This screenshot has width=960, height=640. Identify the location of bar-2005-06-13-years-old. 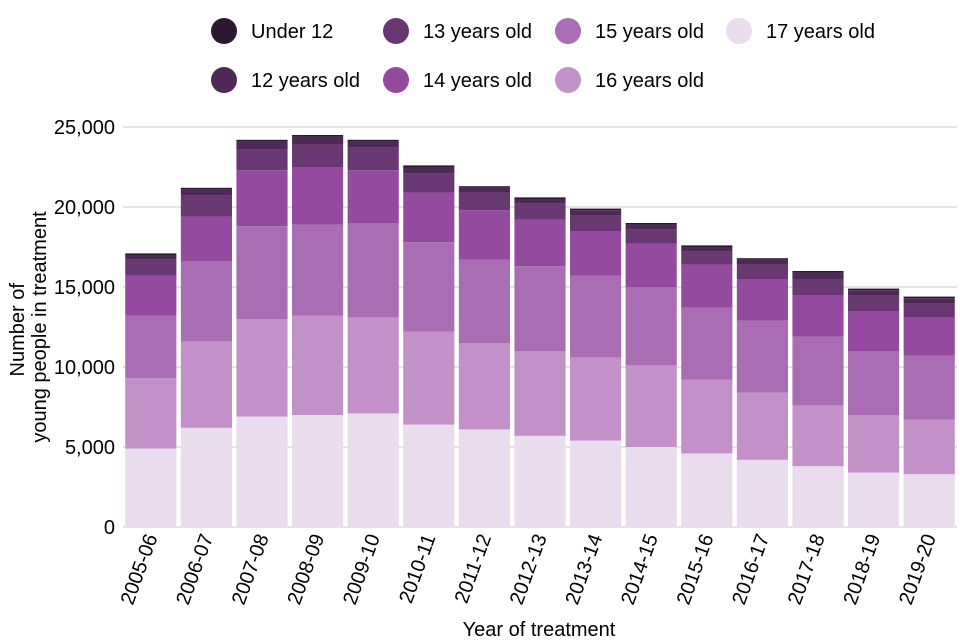
(151, 267).